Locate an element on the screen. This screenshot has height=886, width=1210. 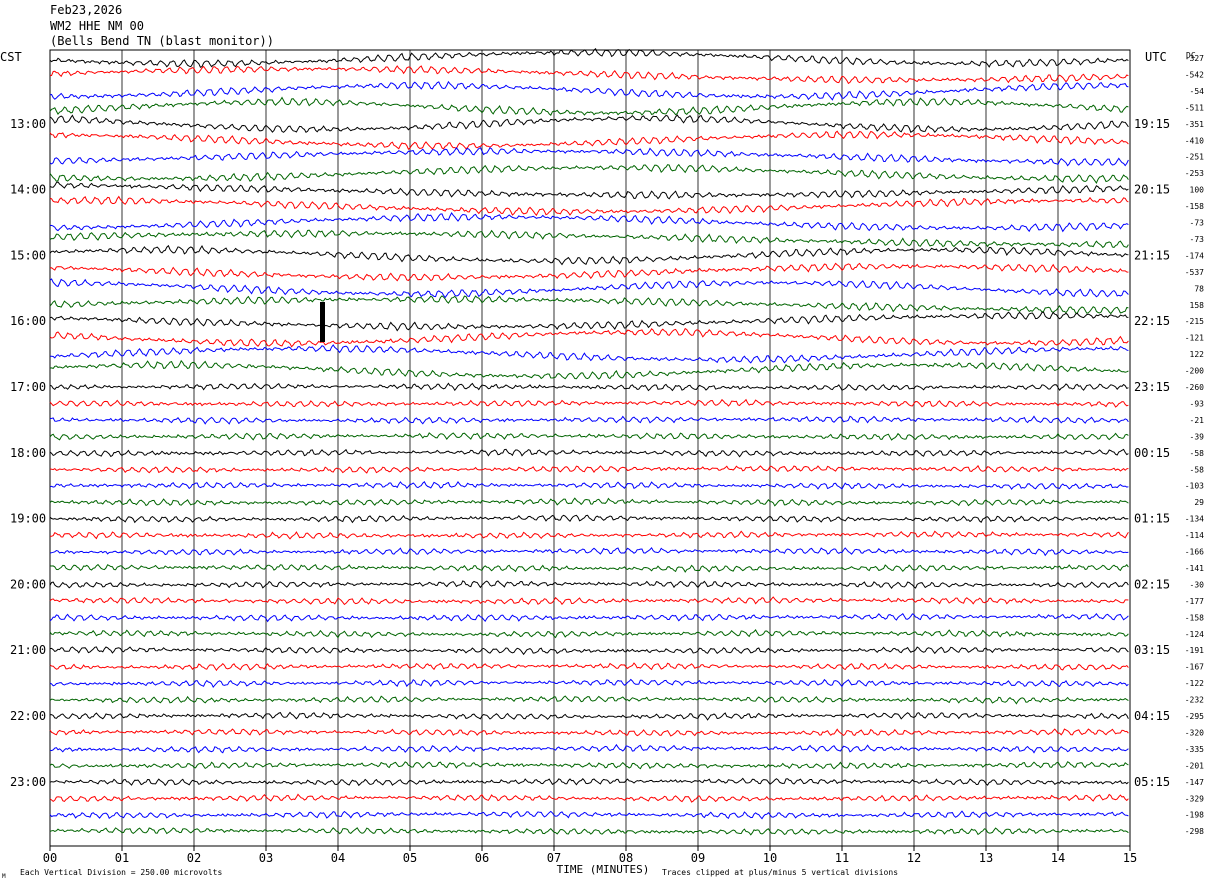
right-hour-label: 04:15 is located at coordinates (1152, 716).